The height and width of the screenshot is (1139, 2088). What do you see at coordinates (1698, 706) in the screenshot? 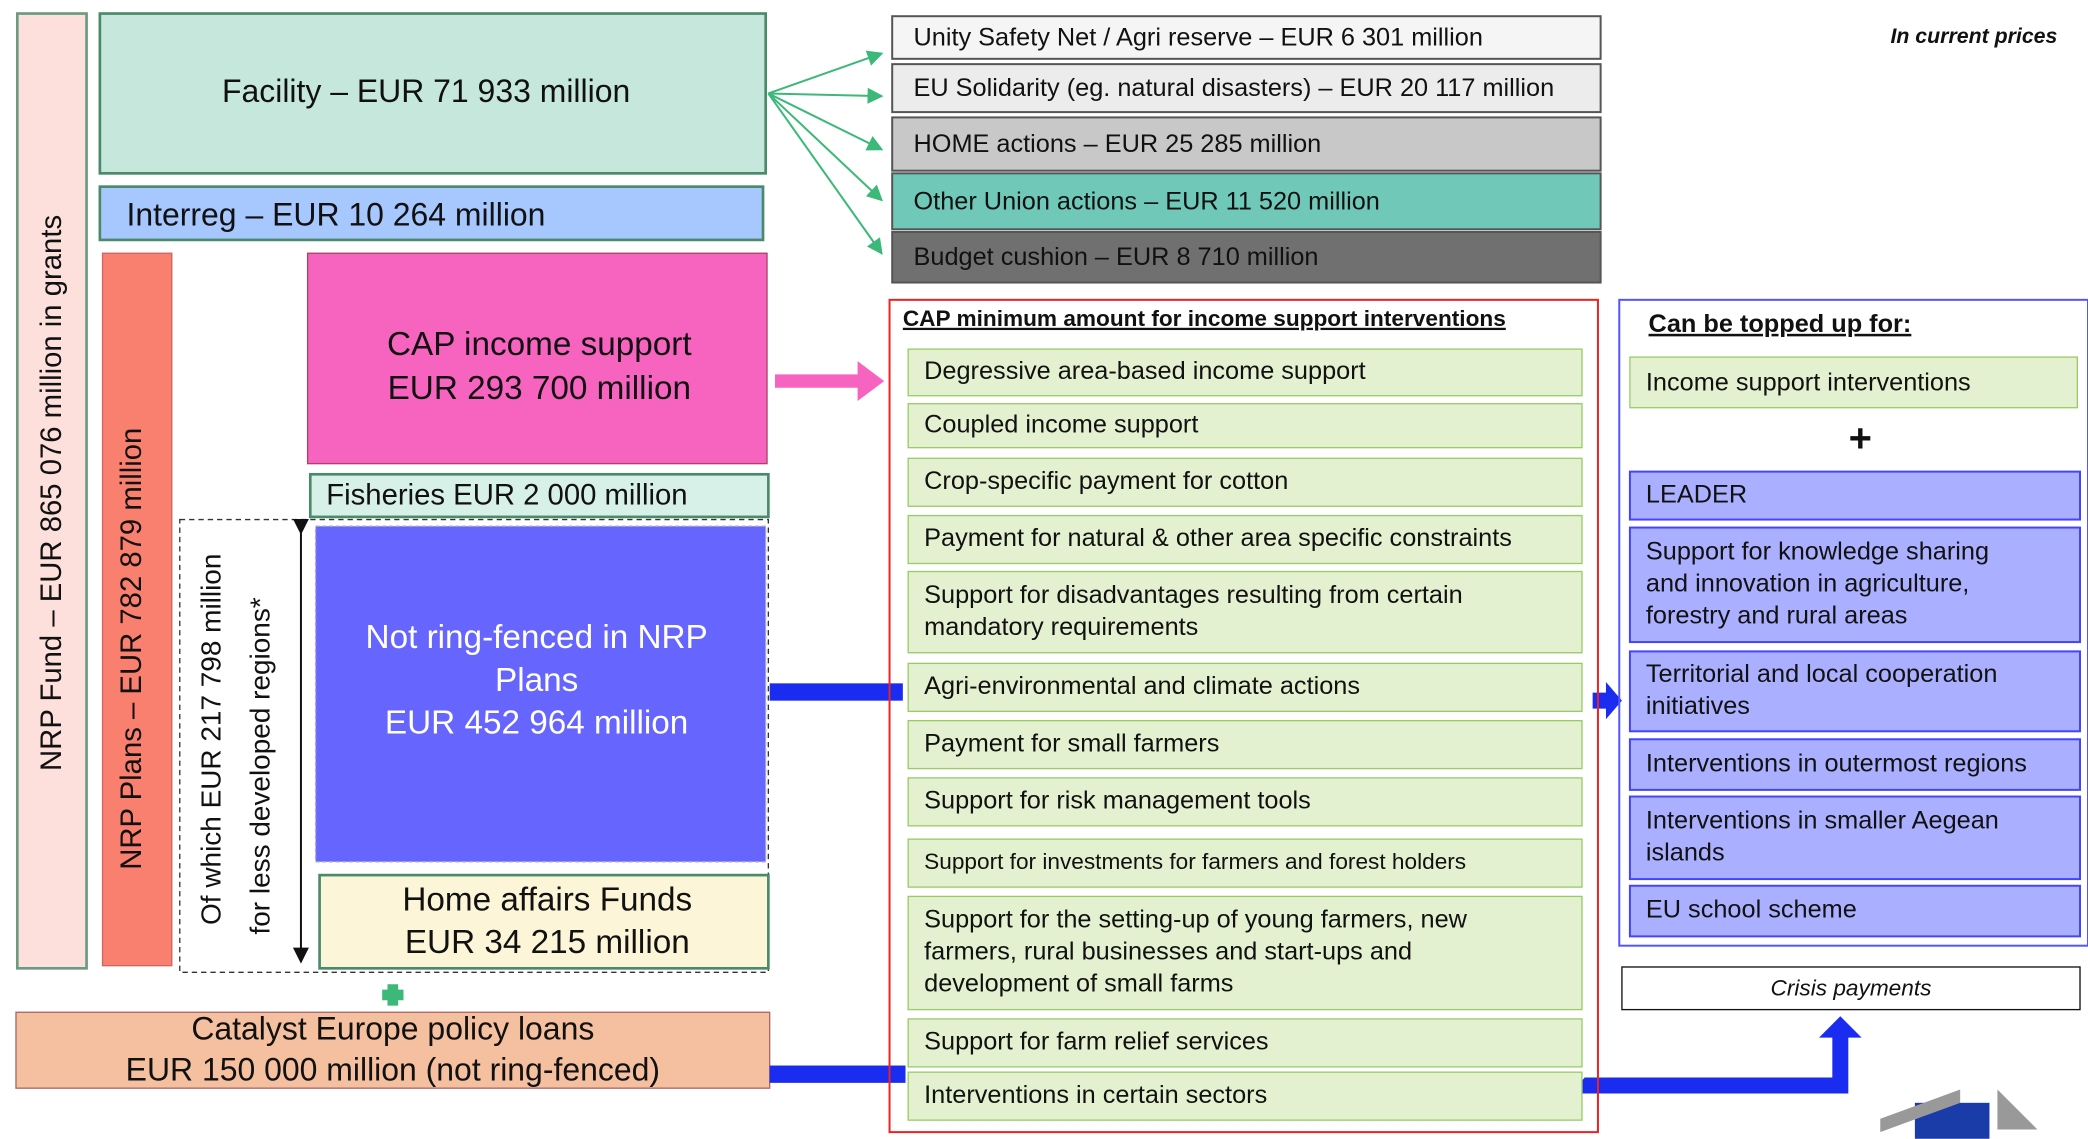
I see `topup-item: initiatives` at bounding box center [1698, 706].